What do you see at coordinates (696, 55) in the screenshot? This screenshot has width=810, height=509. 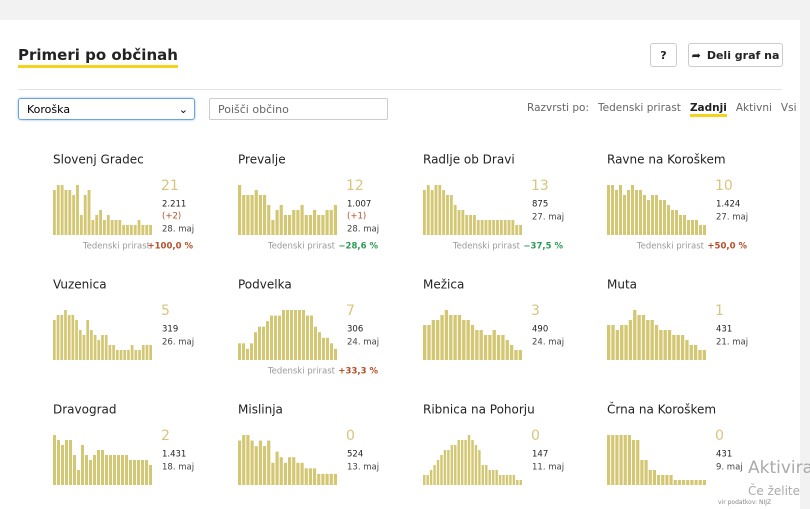 I see `share-icon: ➦` at bounding box center [696, 55].